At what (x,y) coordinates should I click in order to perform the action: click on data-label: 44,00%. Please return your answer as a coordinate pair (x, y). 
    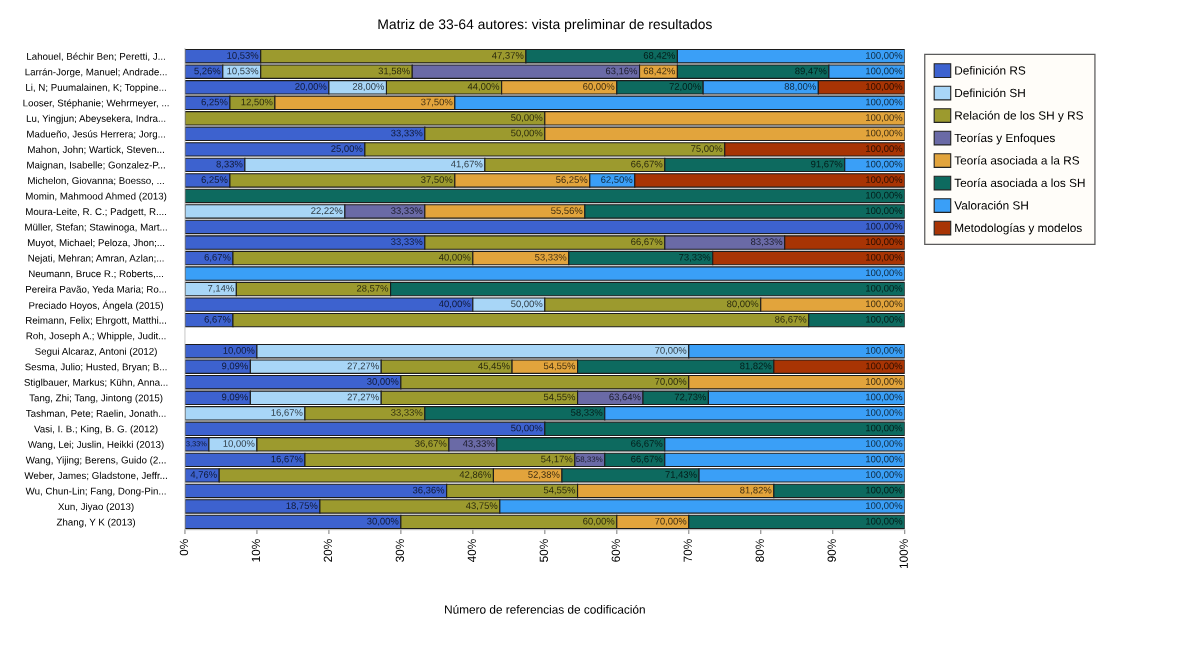
    Looking at the image, I should click on (483, 87).